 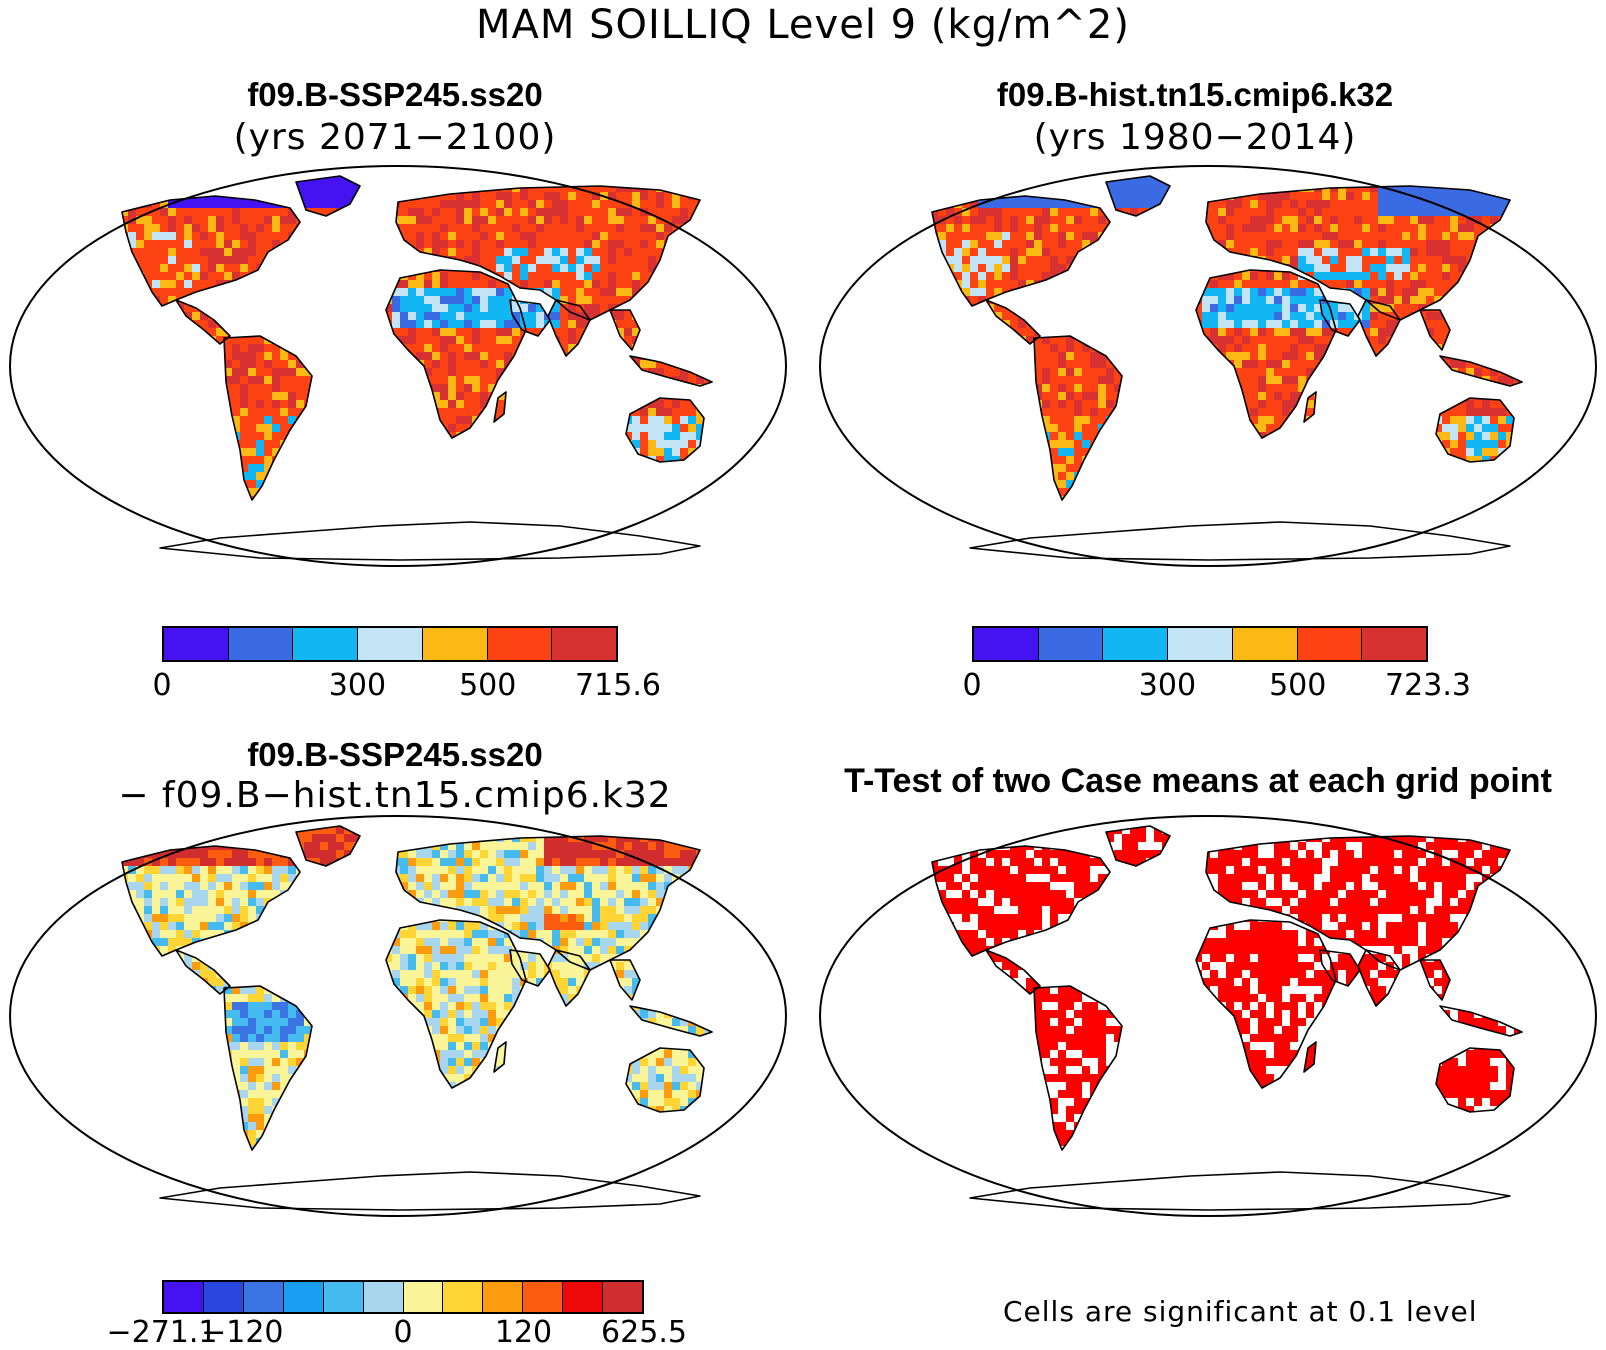 I want to click on panel2-years-subtitle: (yrs 1980−2014), so click(x=1195, y=137).